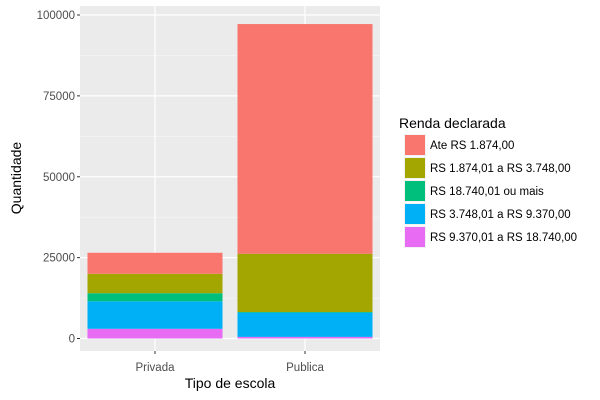 This screenshot has width=600, height=400. What do you see at coordinates (500, 169) in the screenshot?
I see `legend-label: RS 1.874,01 a RS 3.748,00` at bounding box center [500, 169].